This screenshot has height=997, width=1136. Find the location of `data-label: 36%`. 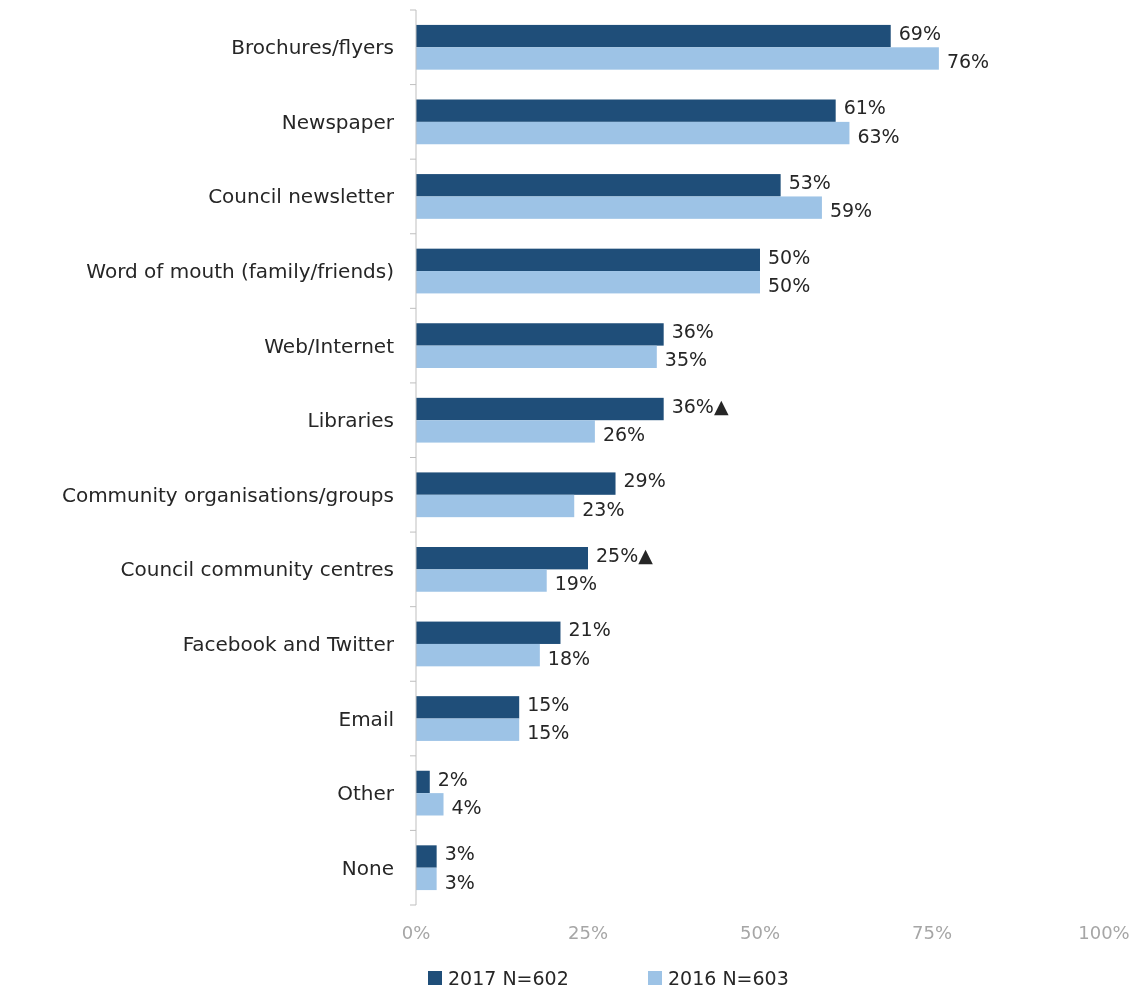

data-label: 36% is located at coordinates (692, 331).